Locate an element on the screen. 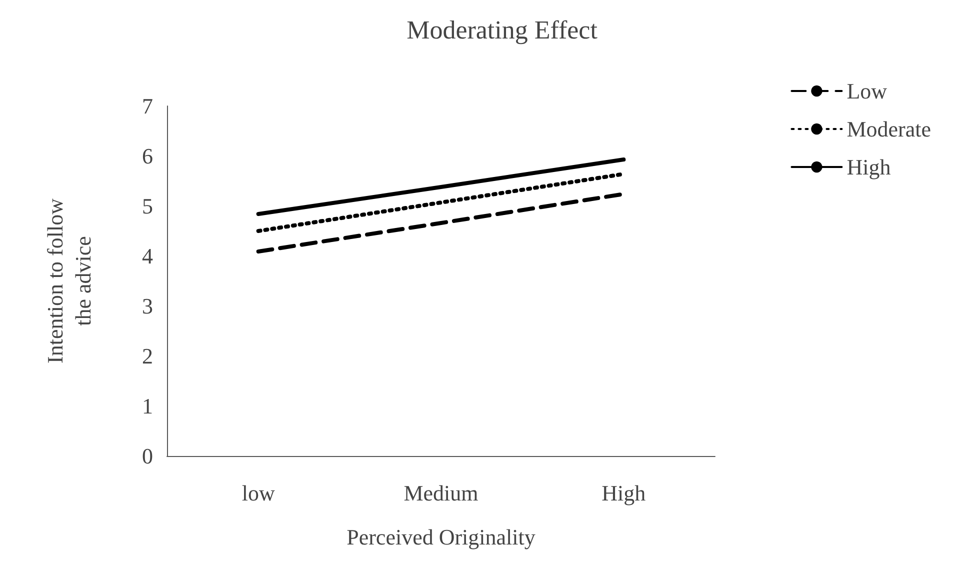 The width and height of the screenshot is (954, 583). y-tick-label: 5 is located at coordinates (147, 206).